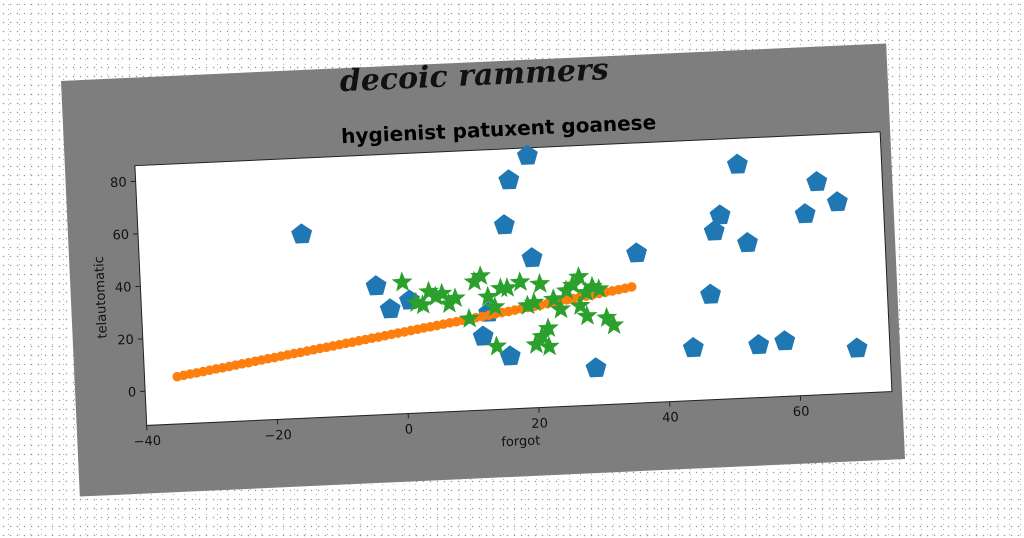 The width and height of the screenshot is (1024, 538). What do you see at coordinates (147, 442) in the screenshot?
I see `x-tick-label: −40` at bounding box center [147, 442].